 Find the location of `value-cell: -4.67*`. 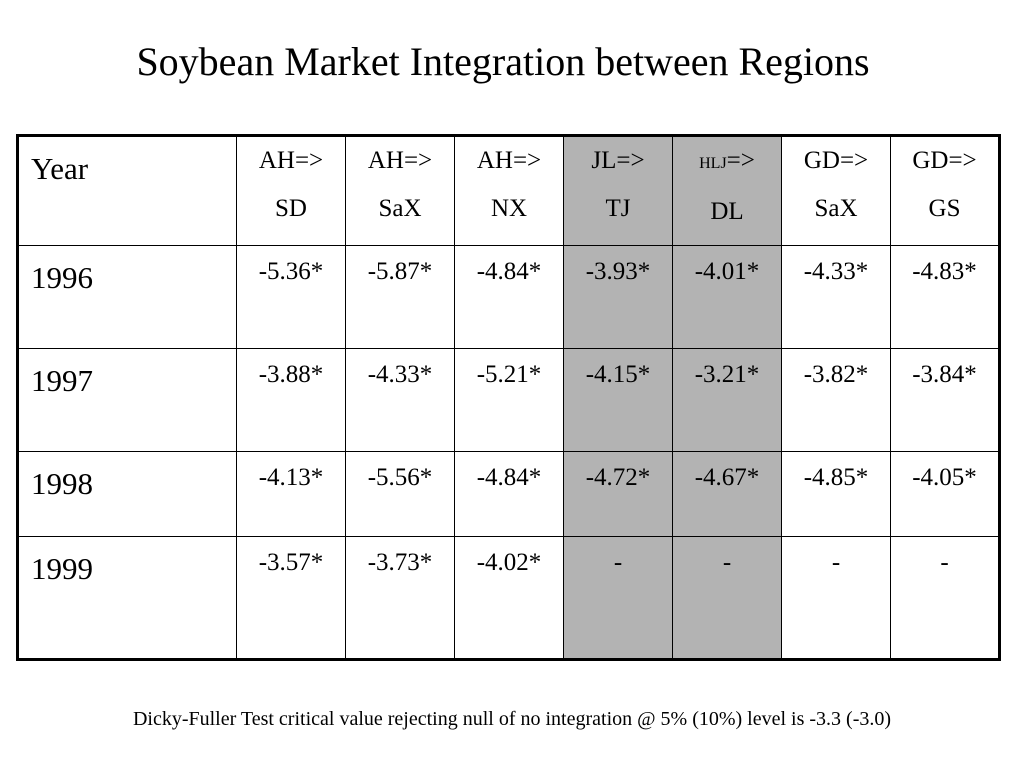

value-cell: -4.67* is located at coordinates (727, 494).